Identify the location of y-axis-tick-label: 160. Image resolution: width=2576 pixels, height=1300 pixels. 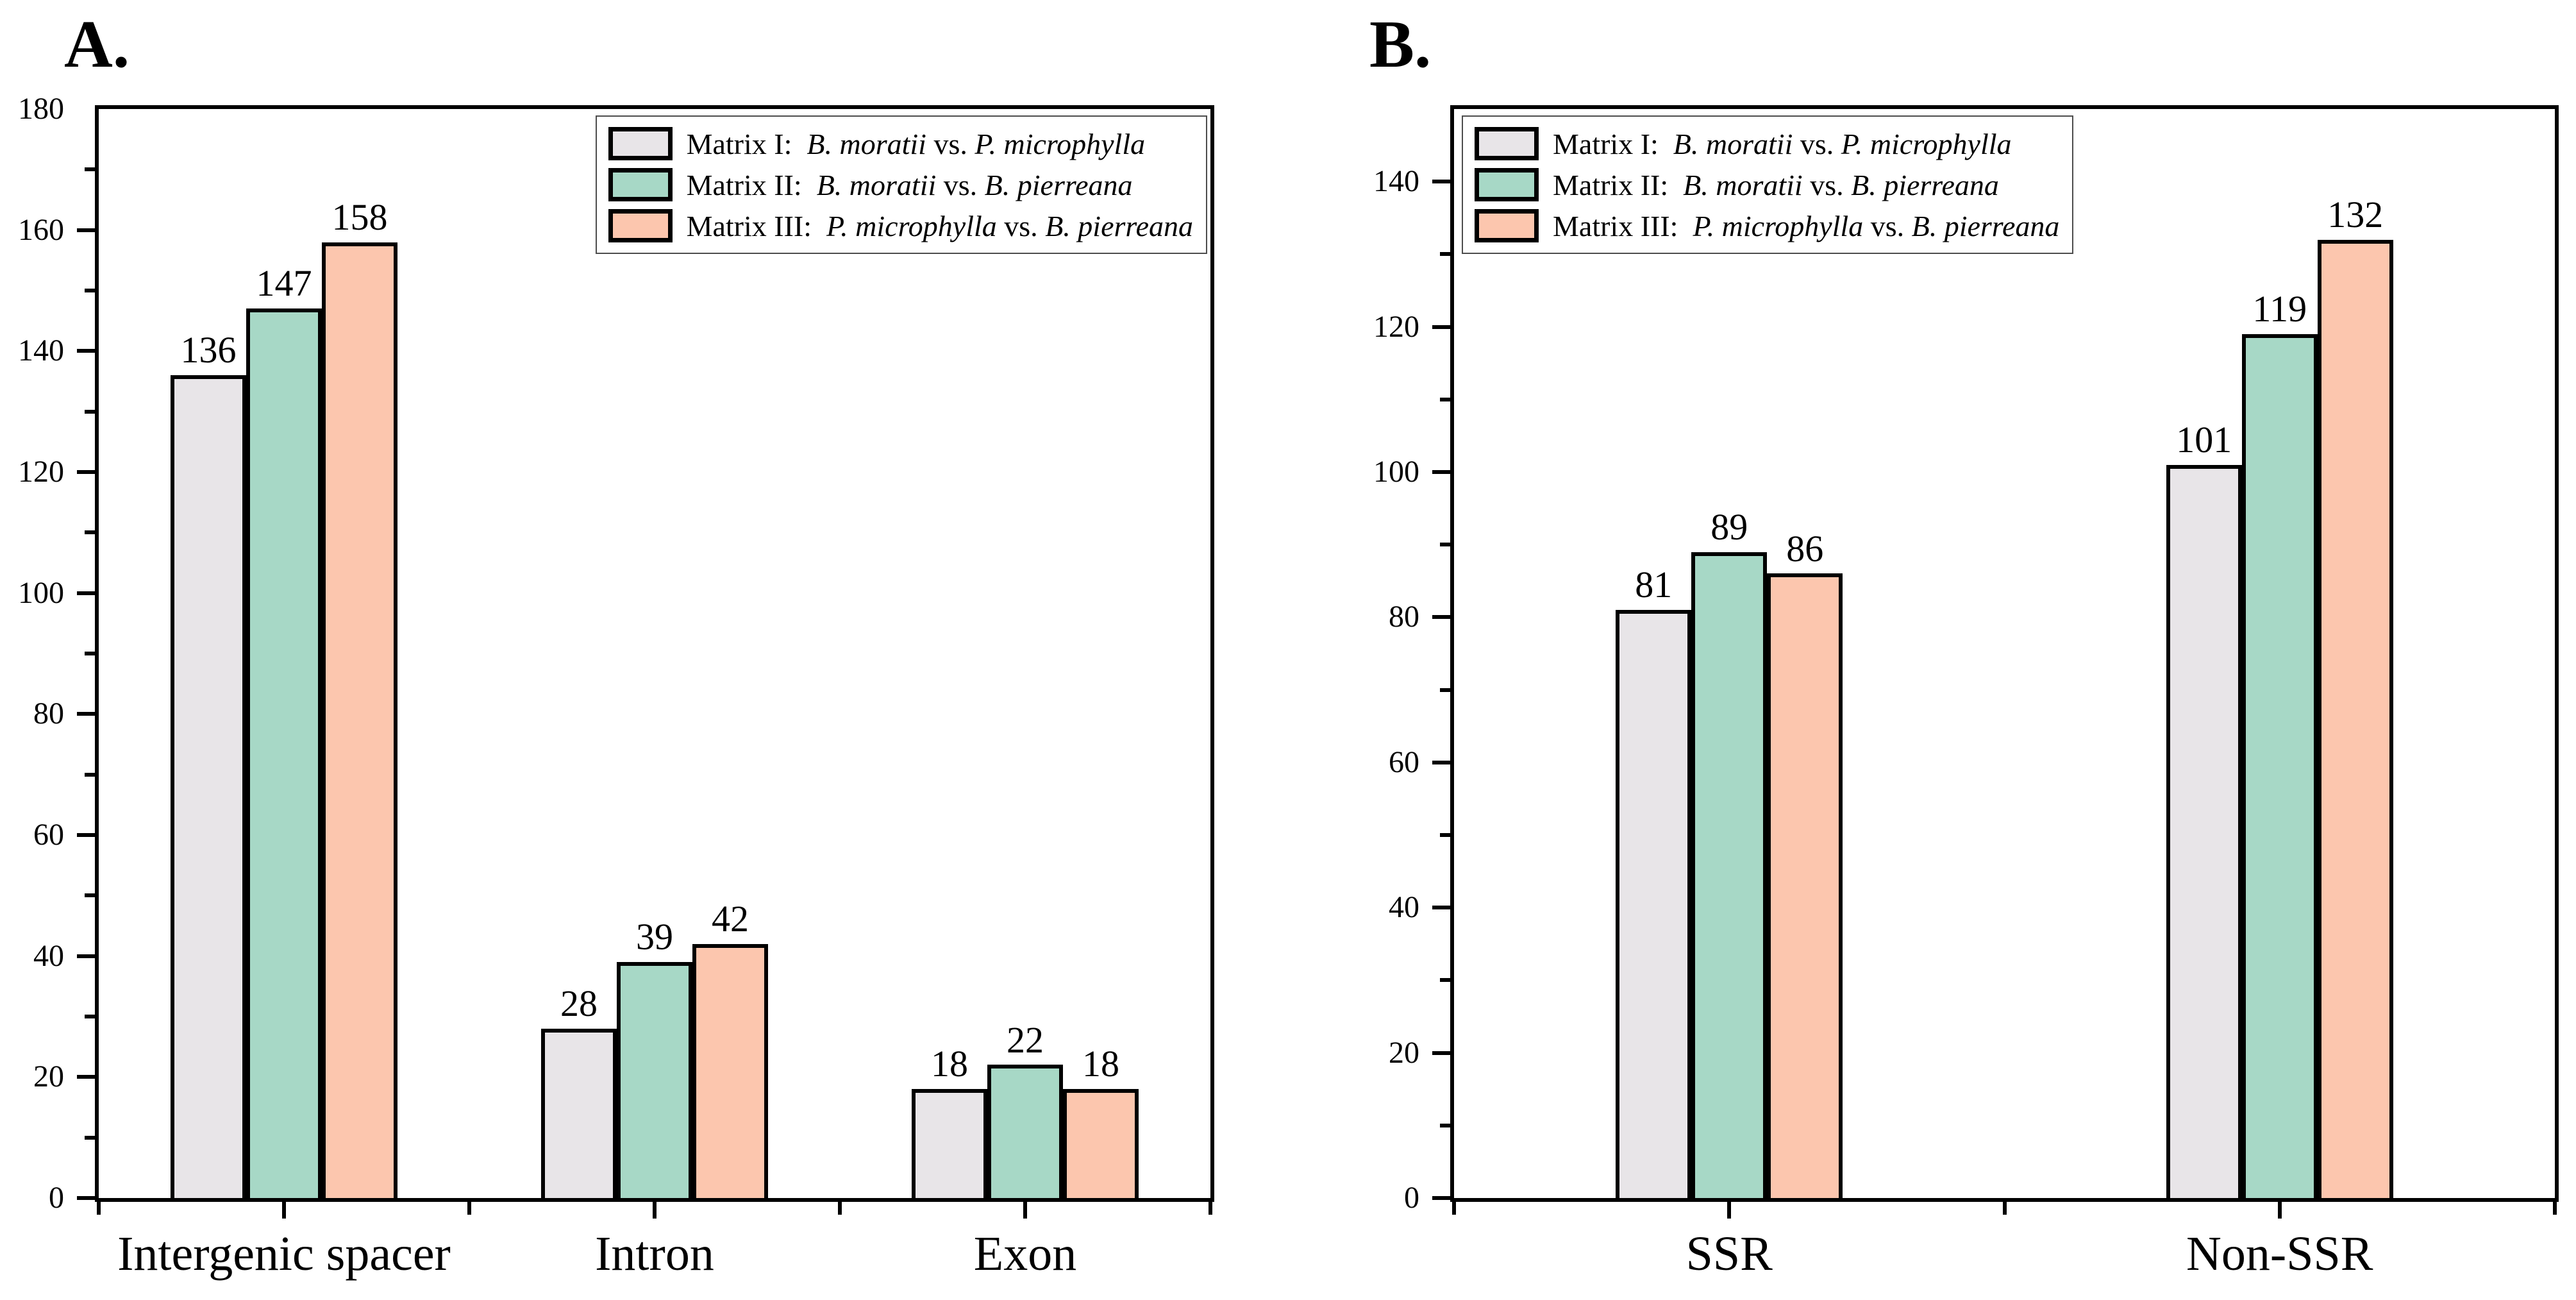
(41, 229).